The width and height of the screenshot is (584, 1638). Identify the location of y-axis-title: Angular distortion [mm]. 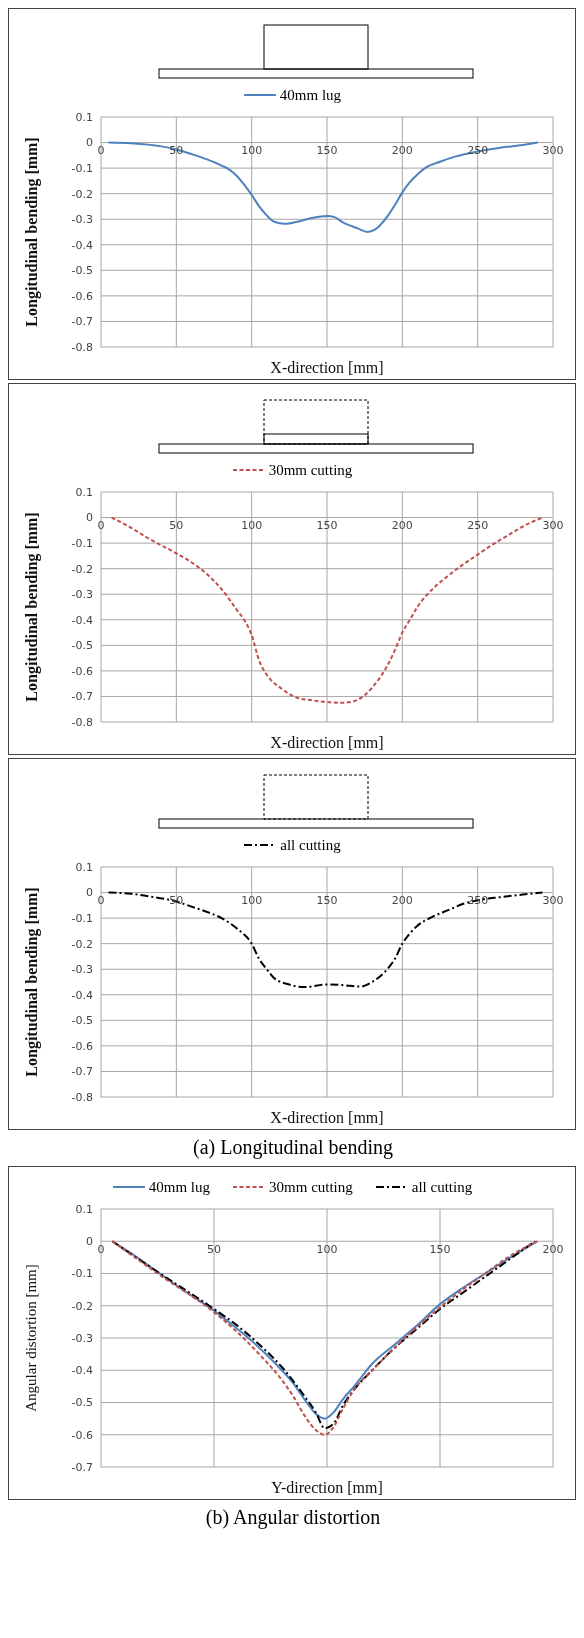
(31, 1338).